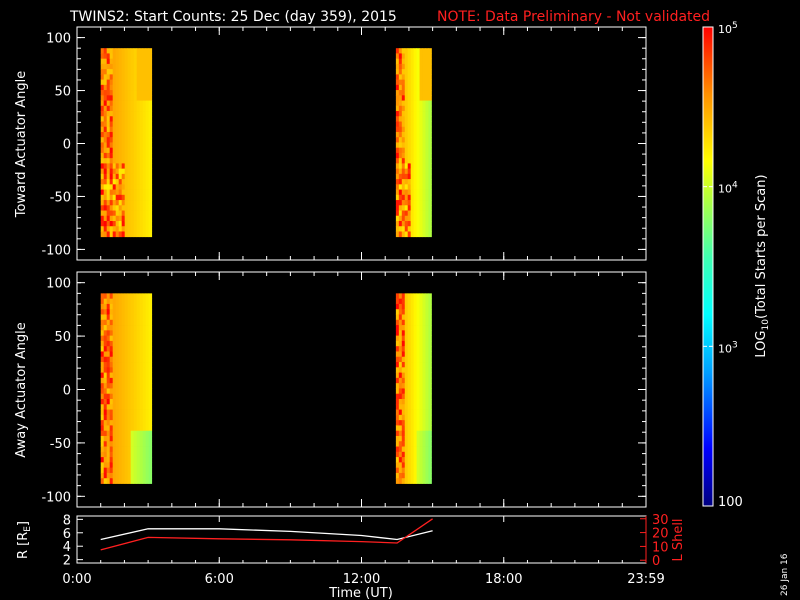 The height and width of the screenshot is (600, 800). I want to click on toward-heatmap-blocks, so click(266, 143).